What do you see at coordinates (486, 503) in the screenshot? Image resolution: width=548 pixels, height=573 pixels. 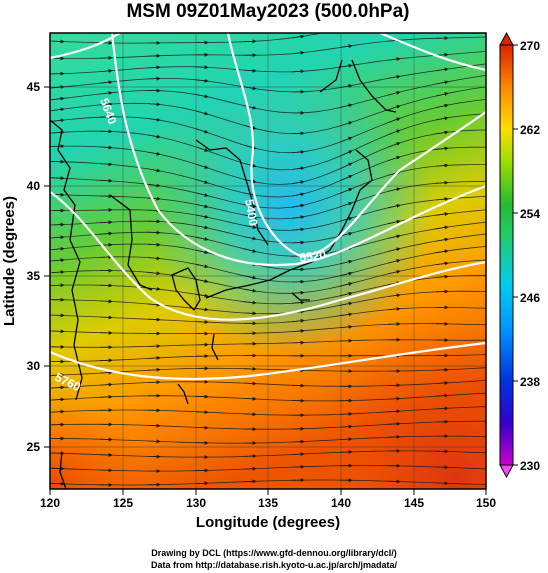 I see `lon-tick-150: 150` at bounding box center [486, 503].